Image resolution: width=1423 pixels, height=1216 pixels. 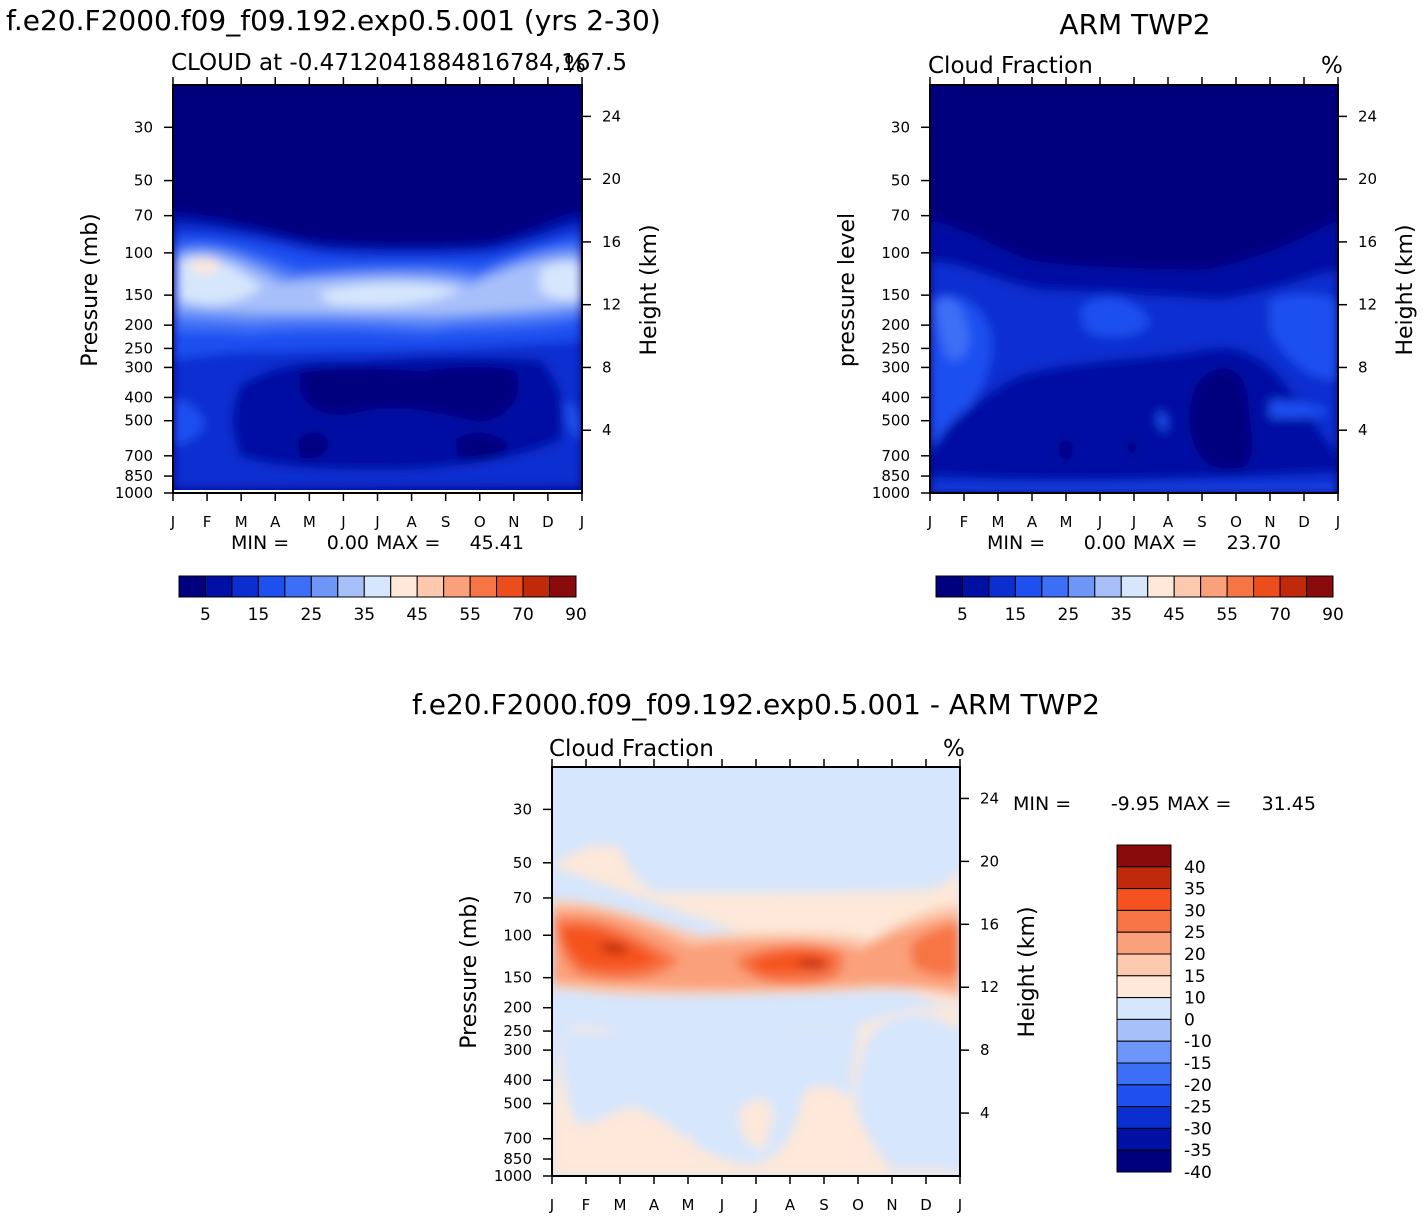 I want to click on ylabel-left-model: Pressure (mb), so click(x=90, y=290).